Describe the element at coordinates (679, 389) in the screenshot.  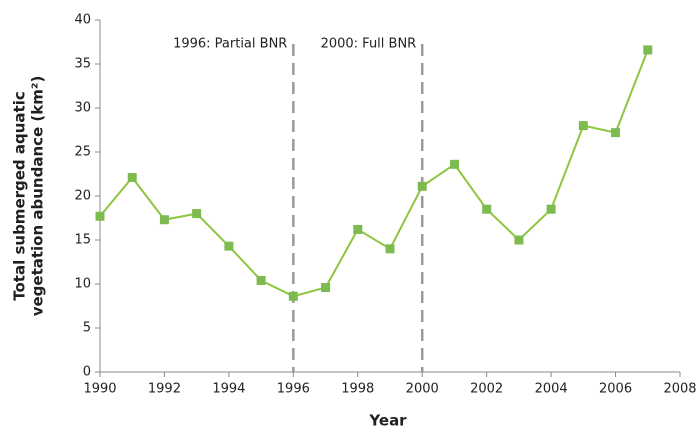
I see `x-tick-label: 2008` at that location.